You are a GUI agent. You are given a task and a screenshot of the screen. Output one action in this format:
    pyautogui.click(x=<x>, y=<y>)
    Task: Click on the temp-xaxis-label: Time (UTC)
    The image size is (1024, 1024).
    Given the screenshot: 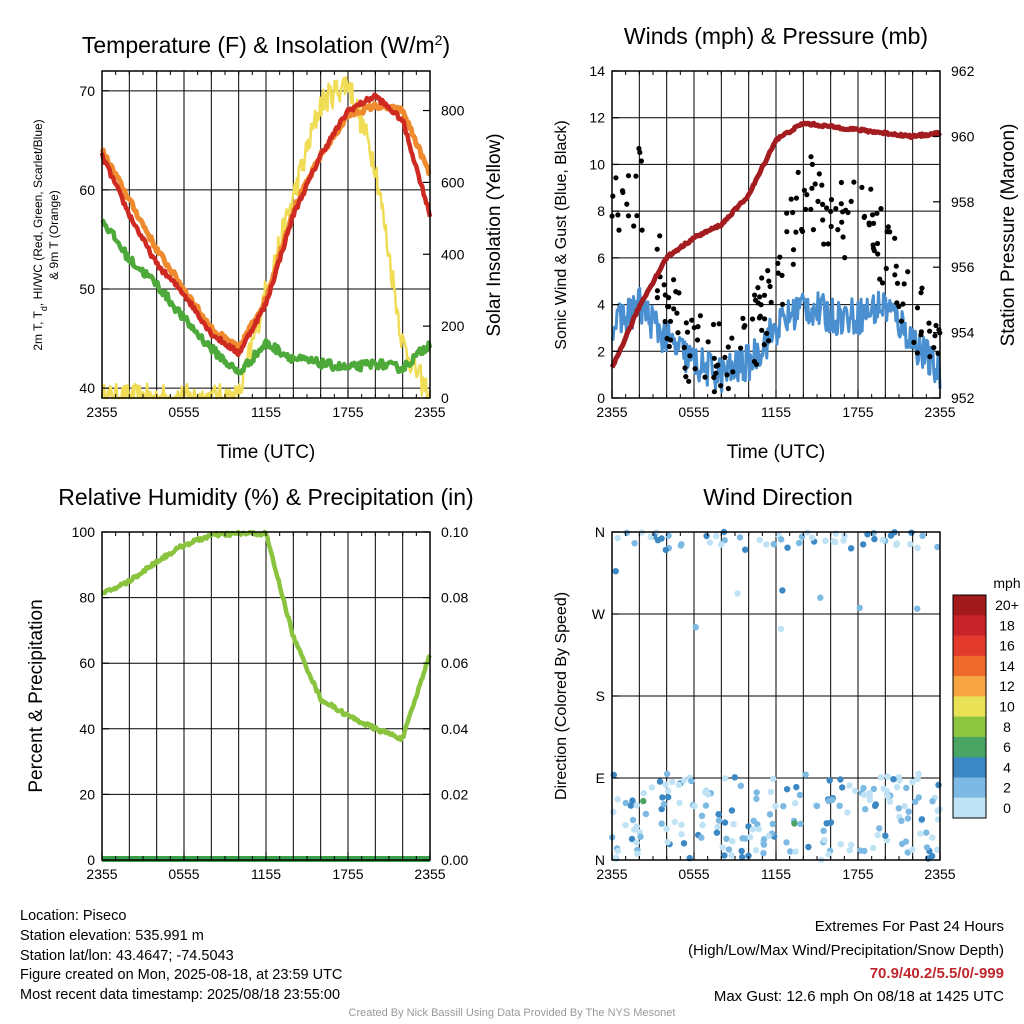 What is the action you would take?
    pyautogui.click(x=266, y=452)
    